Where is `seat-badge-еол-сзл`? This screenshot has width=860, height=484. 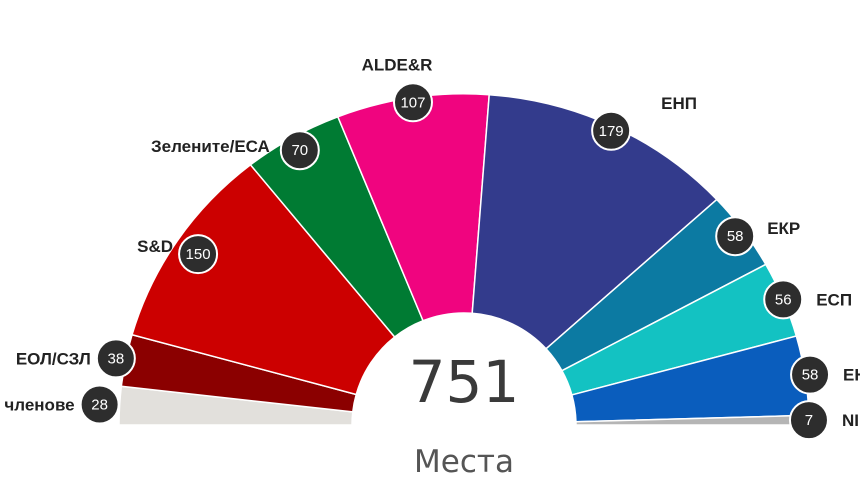
seat-badge-еол-сзл is located at coordinates (115, 358).